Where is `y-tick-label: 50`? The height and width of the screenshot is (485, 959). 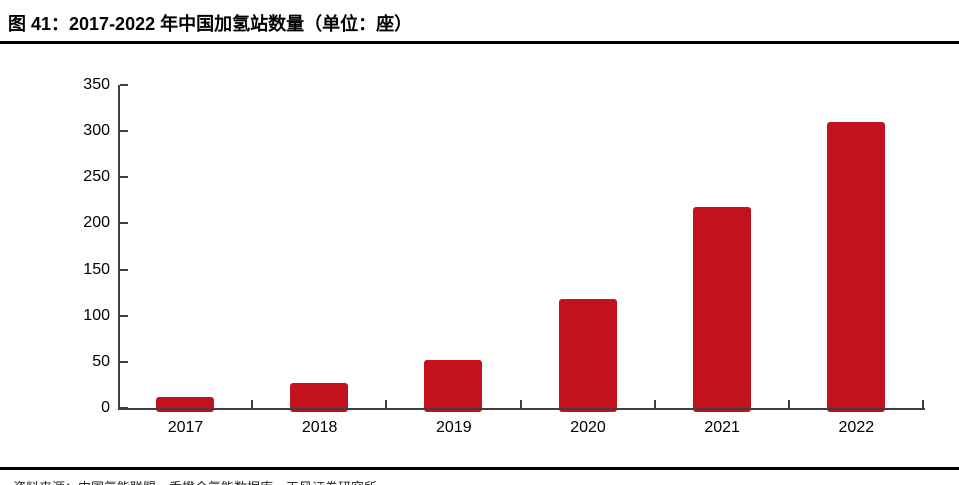
y-tick-label: 50 is located at coordinates (101, 361).